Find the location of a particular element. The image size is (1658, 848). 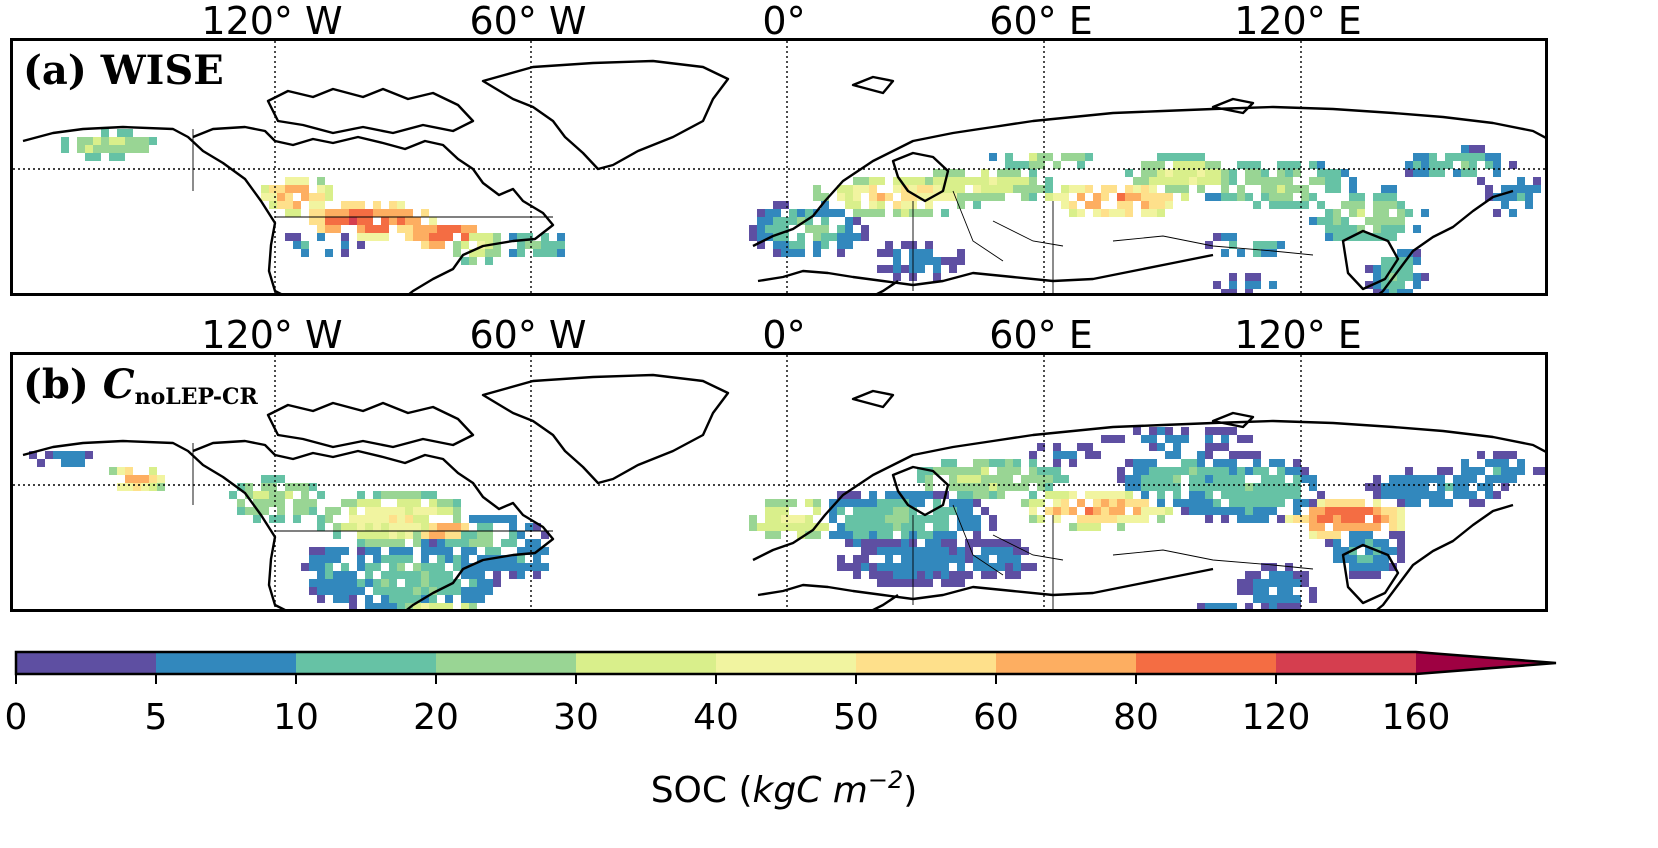

colorbar-tick-label: 30 is located at coordinates (576, 717).